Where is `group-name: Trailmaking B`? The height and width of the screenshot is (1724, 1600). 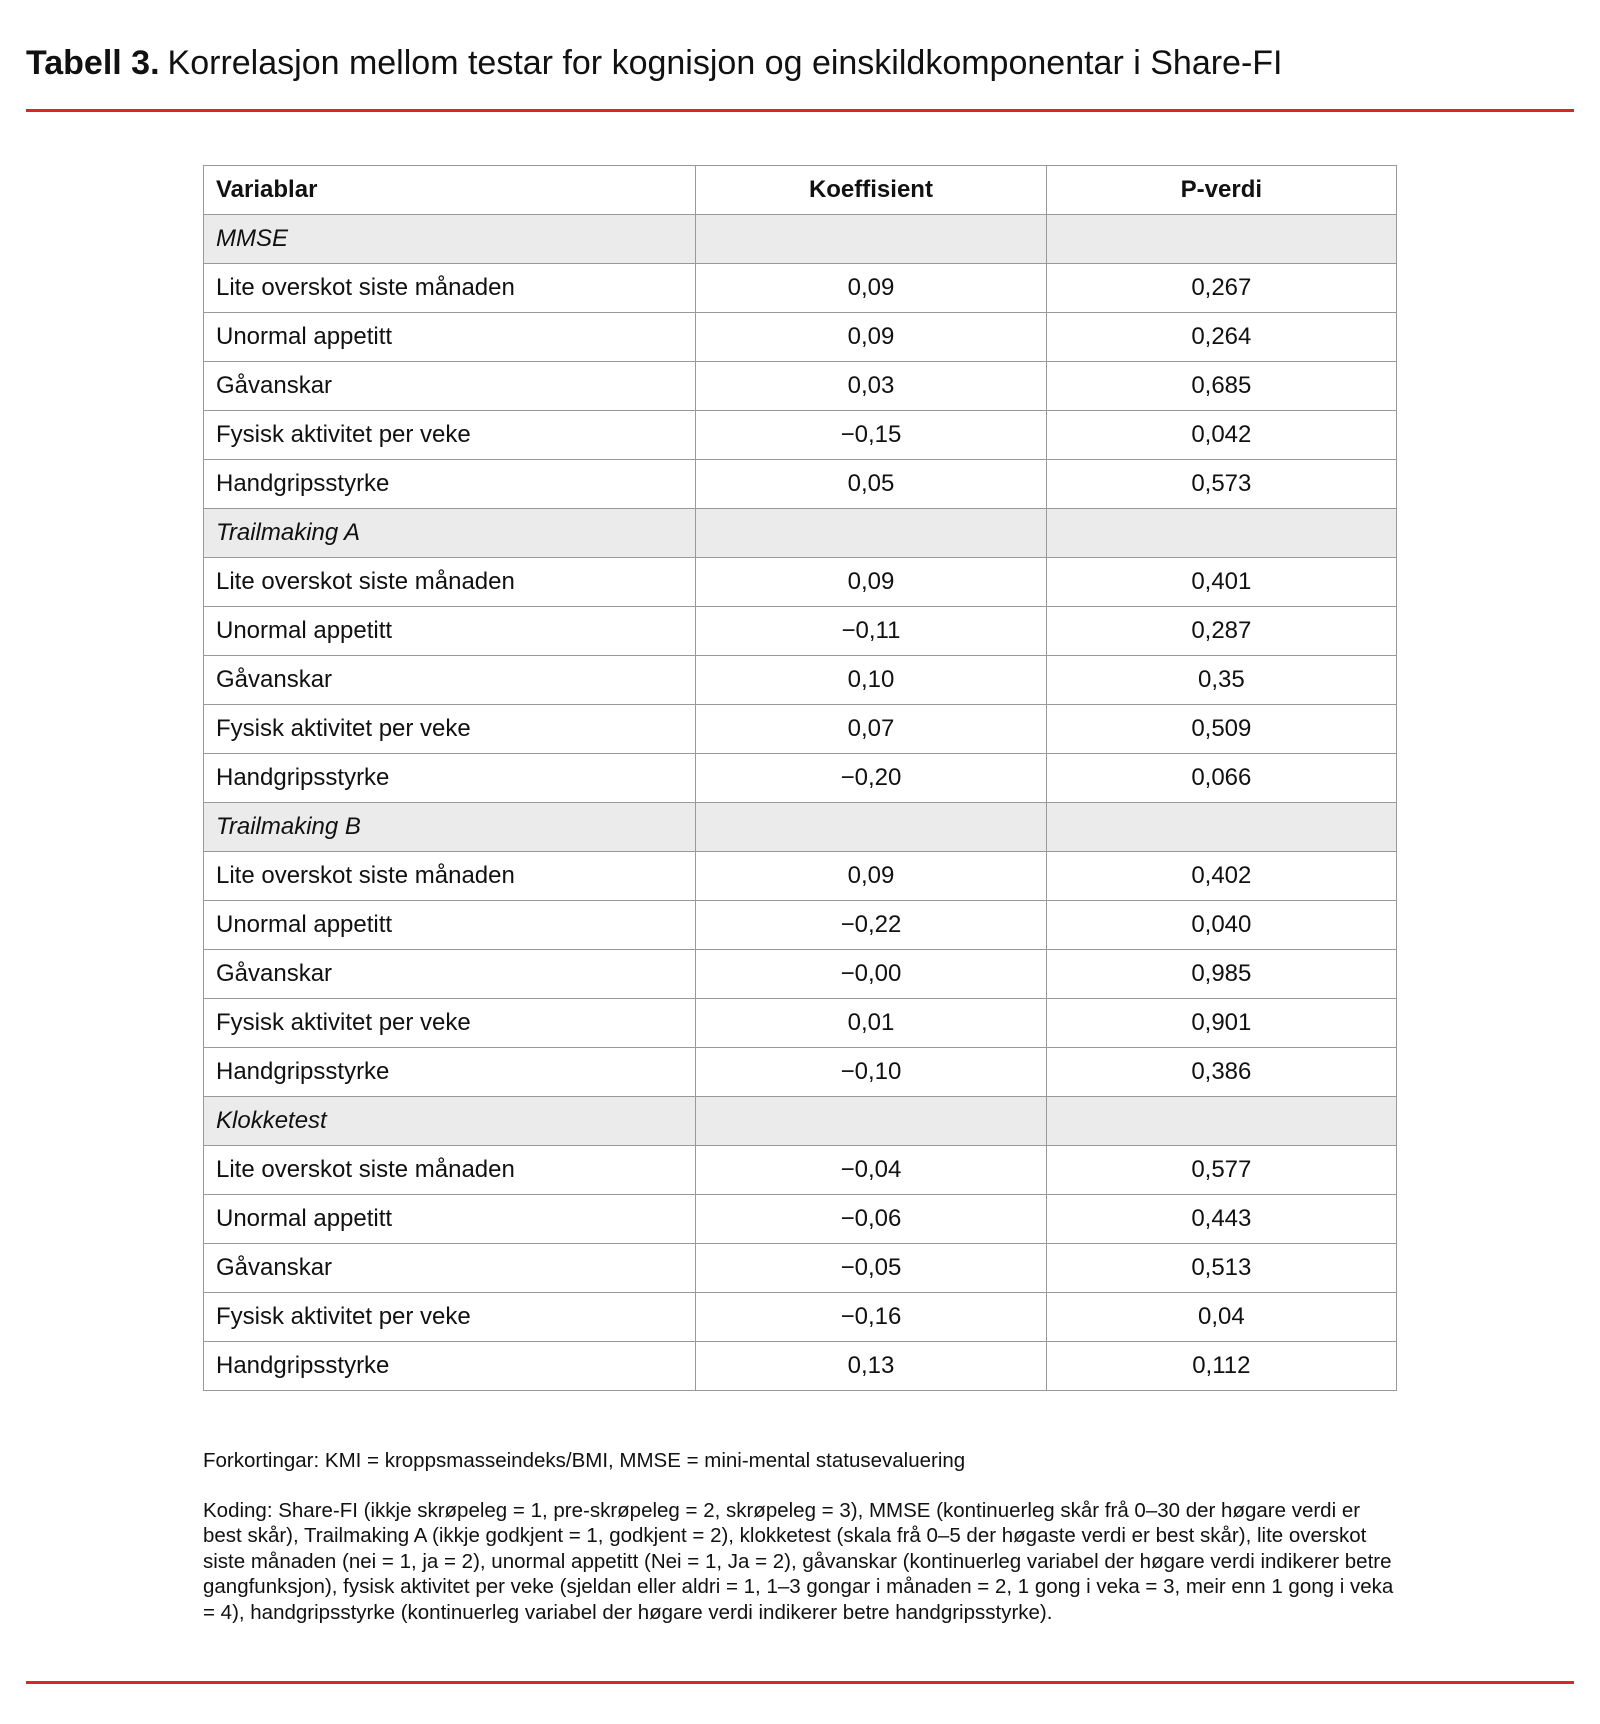
group-name: Trailmaking B is located at coordinates (449, 827).